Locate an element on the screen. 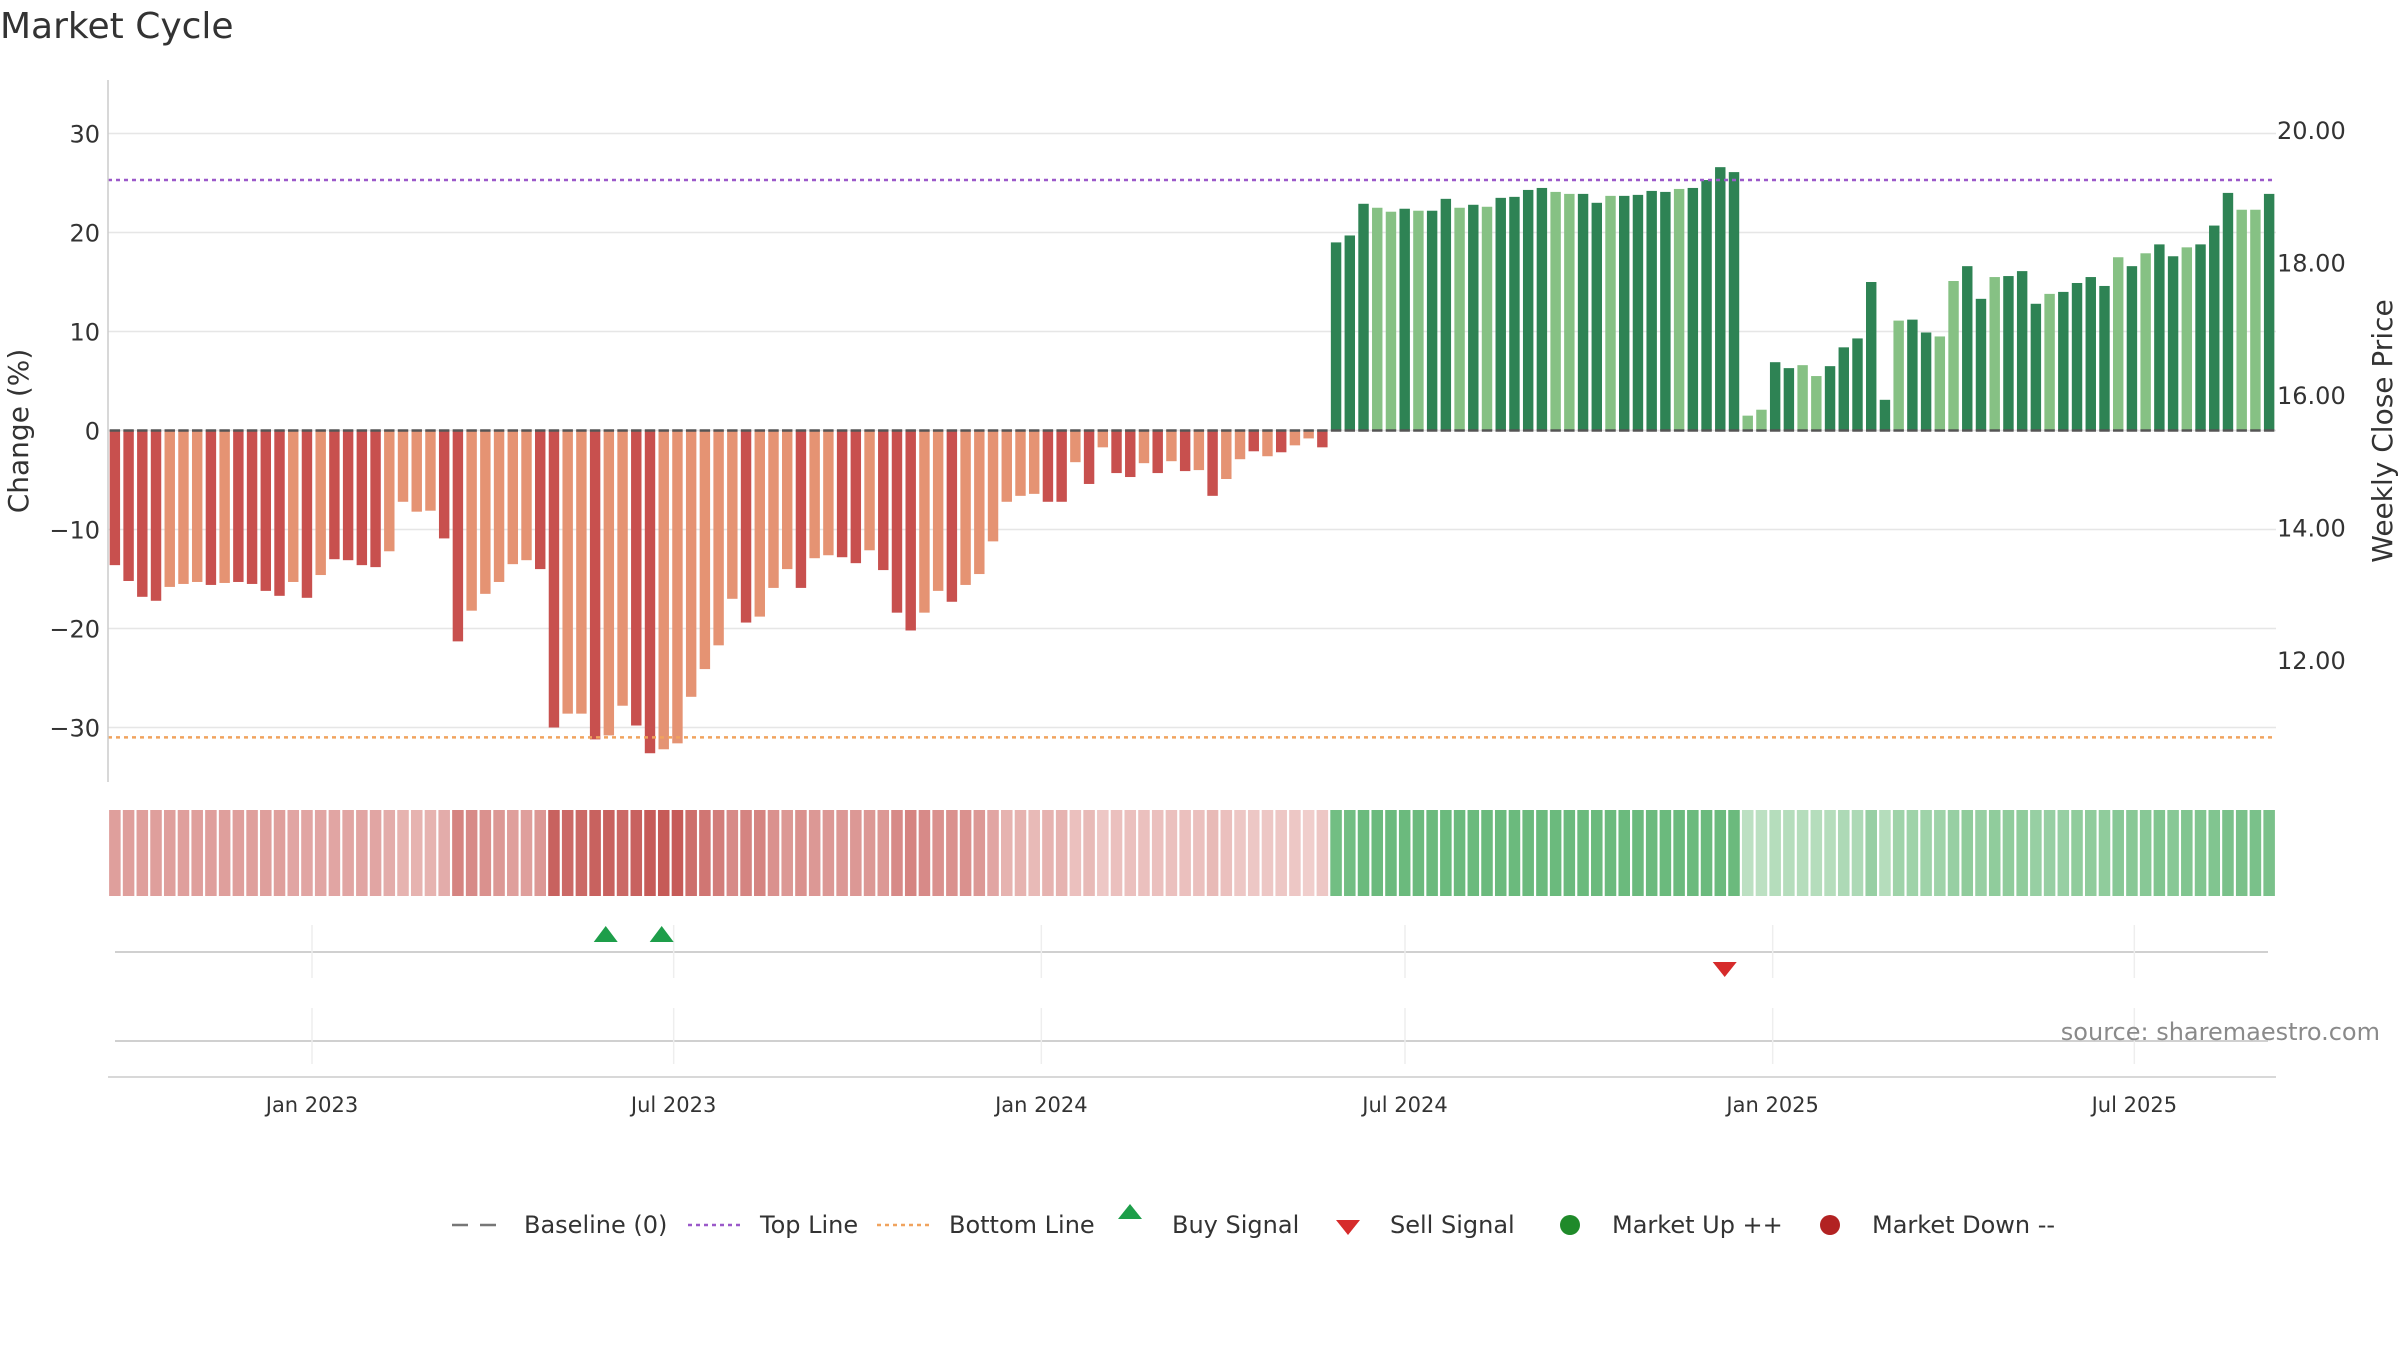  legend-label: Buy Signal is located at coordinates (1235, 1225).